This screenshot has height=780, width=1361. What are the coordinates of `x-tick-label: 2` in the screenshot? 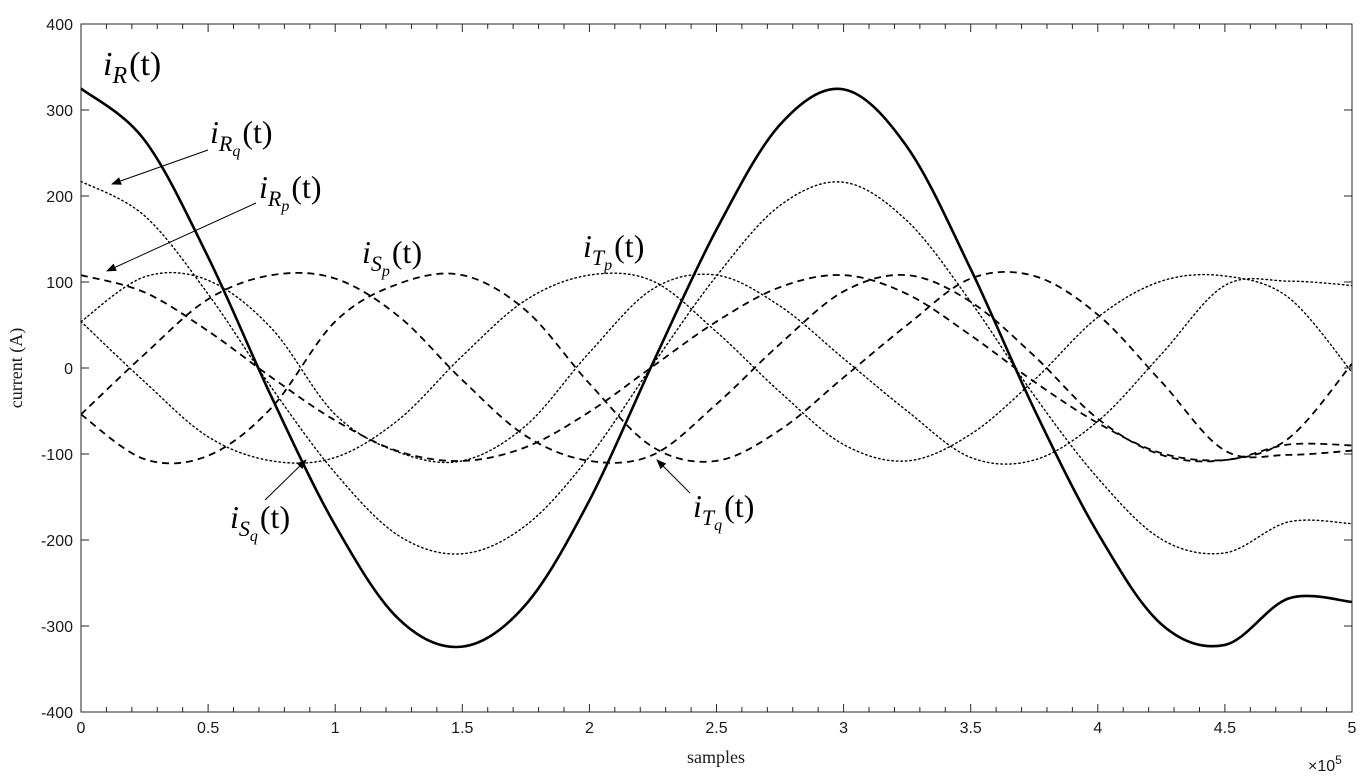 It's located at (589, 728).